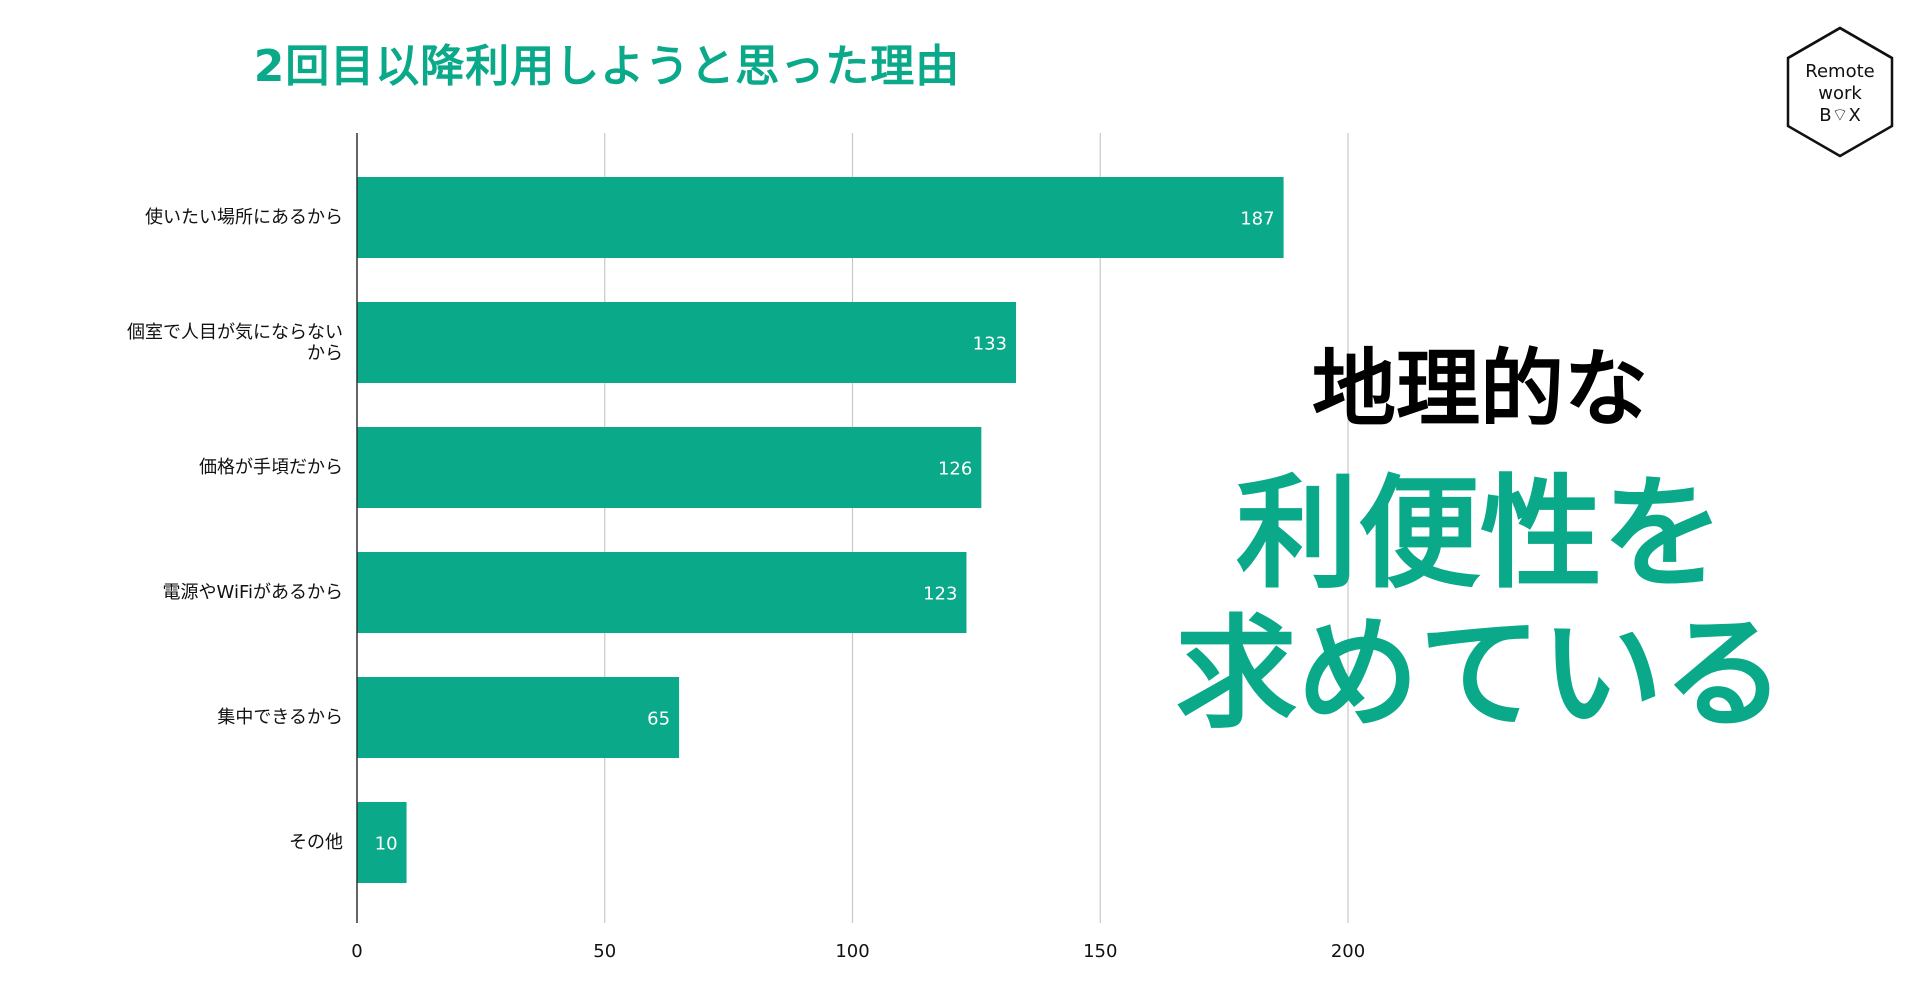 Image resolution: width=1920 pixels, height=1005 pixels. I want to click on category-label: 個室で人目が気にならない から, so click(178, 343).